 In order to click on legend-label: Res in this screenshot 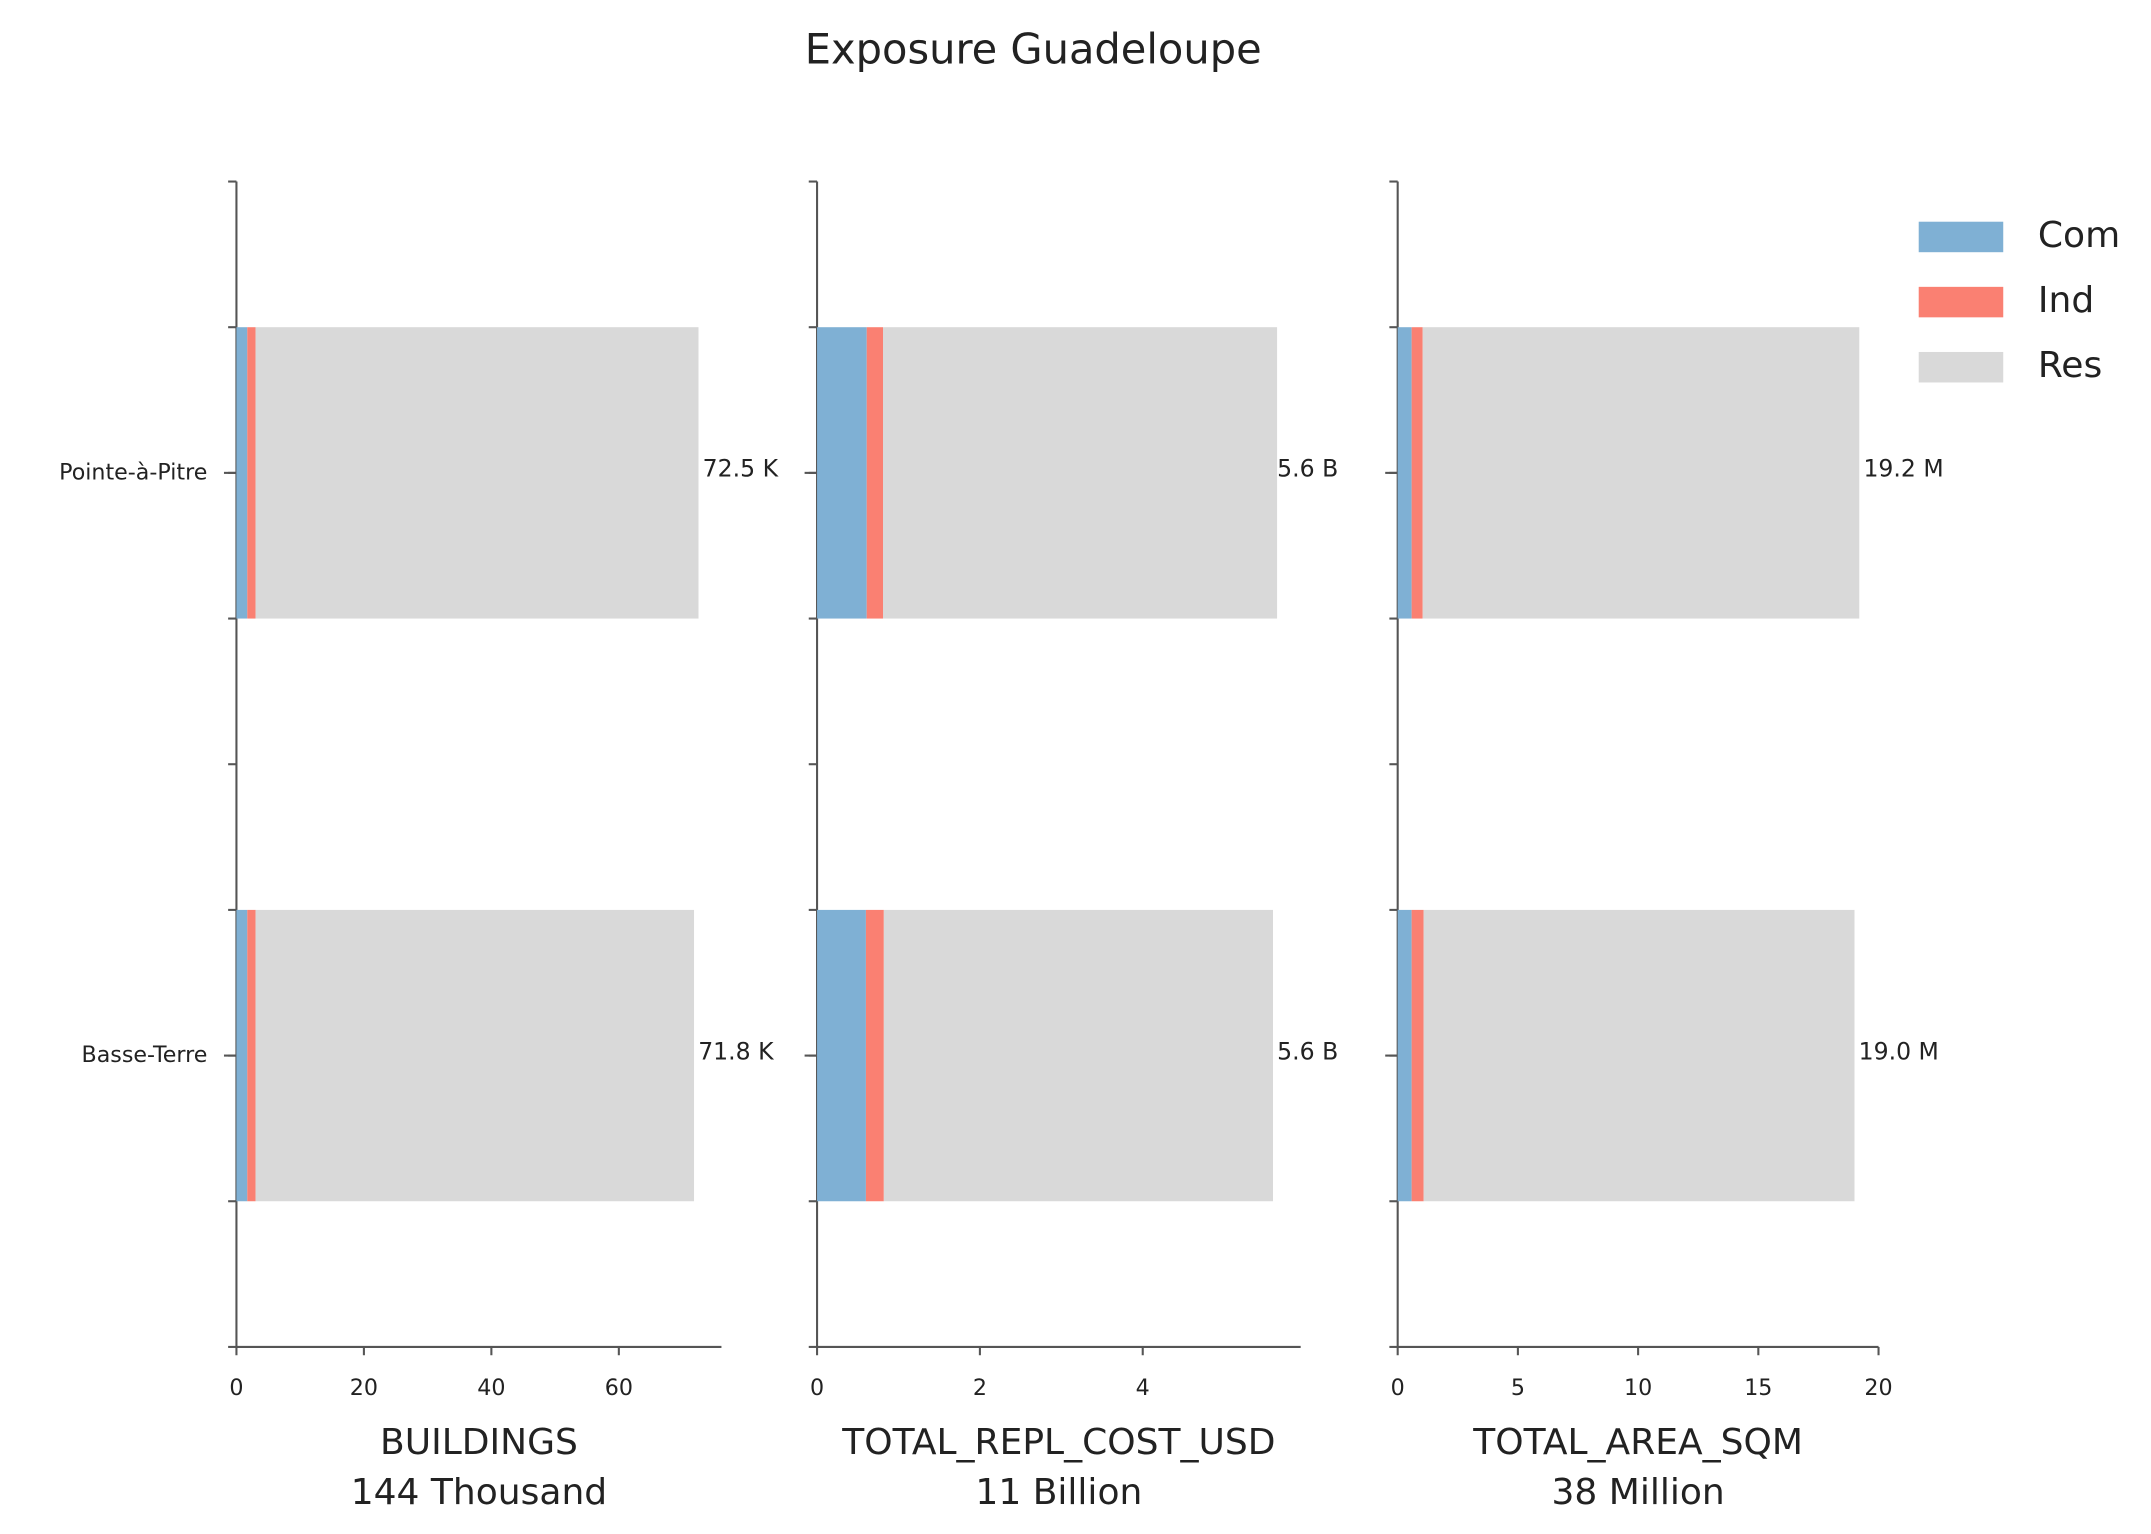, I will do `click(2070, 365)`.